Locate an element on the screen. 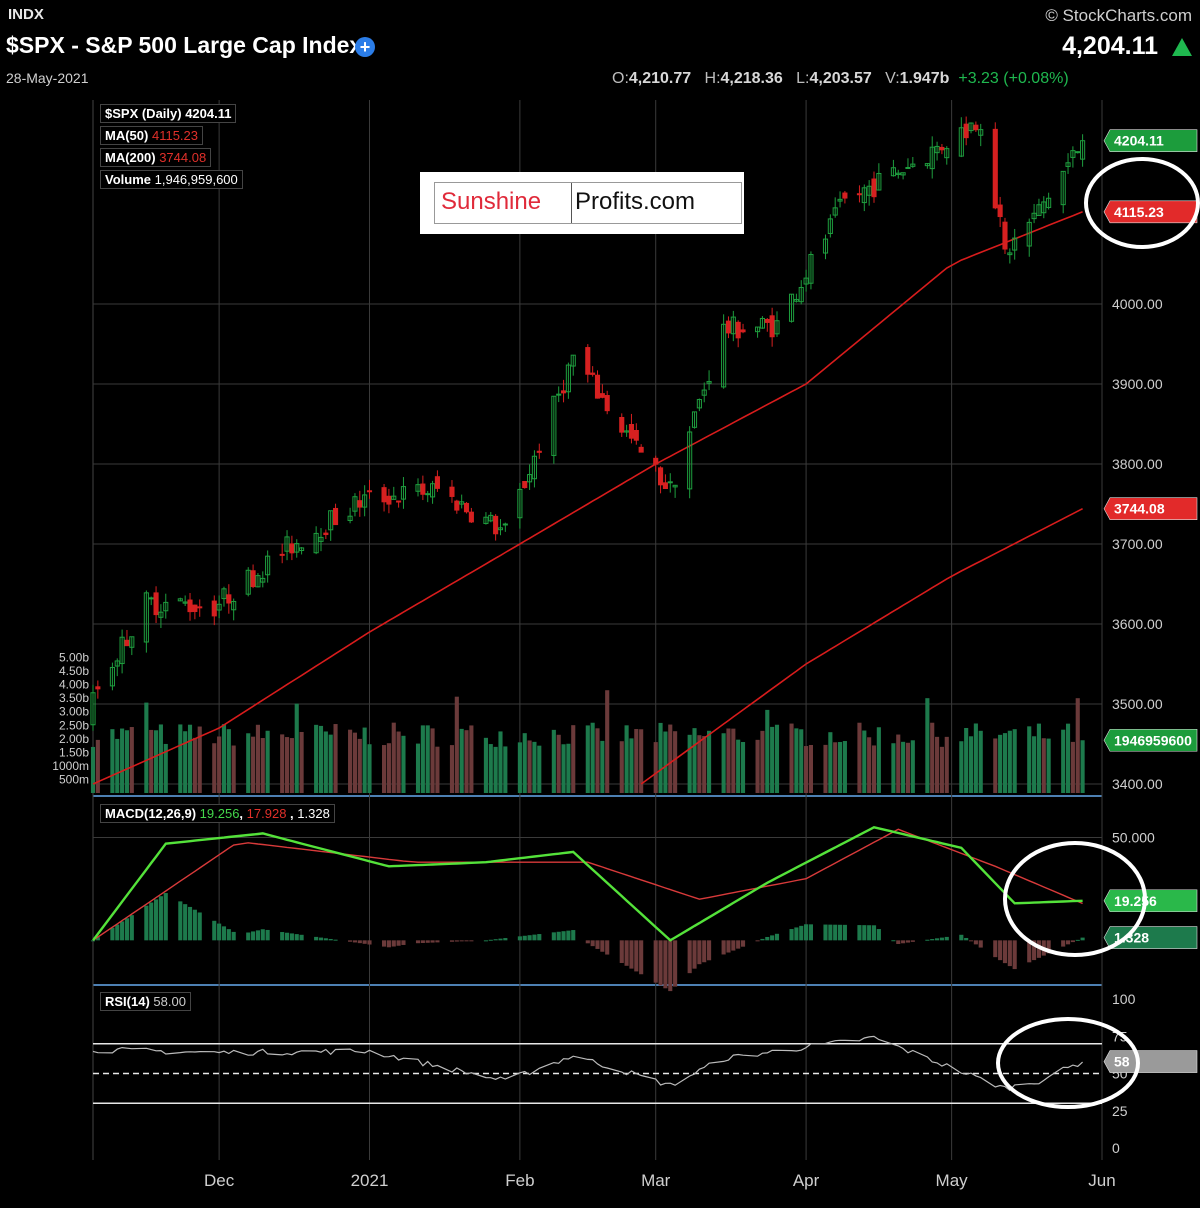  price-tick-label: 4000.00 is located at coordinates (1137, 304).